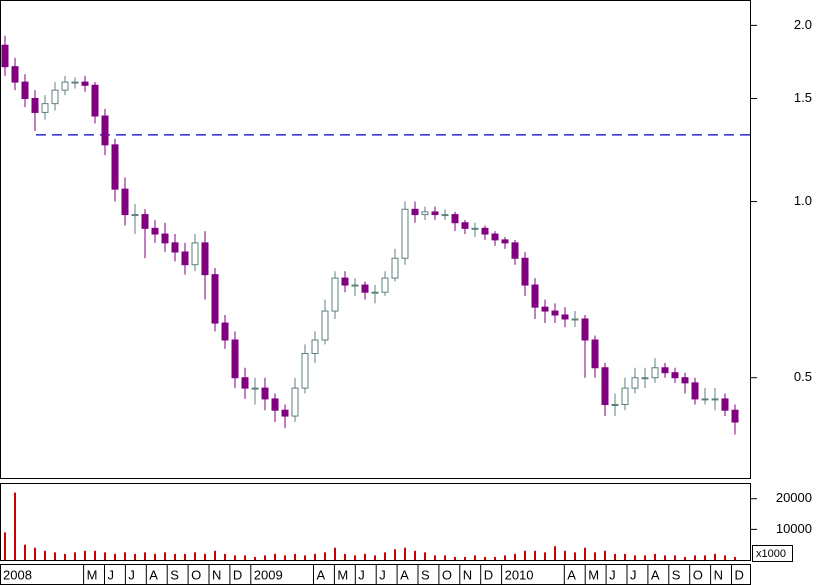 This screenshot has height=585, width=817. I want to click on x-tick-label: D, so click(739, 574).